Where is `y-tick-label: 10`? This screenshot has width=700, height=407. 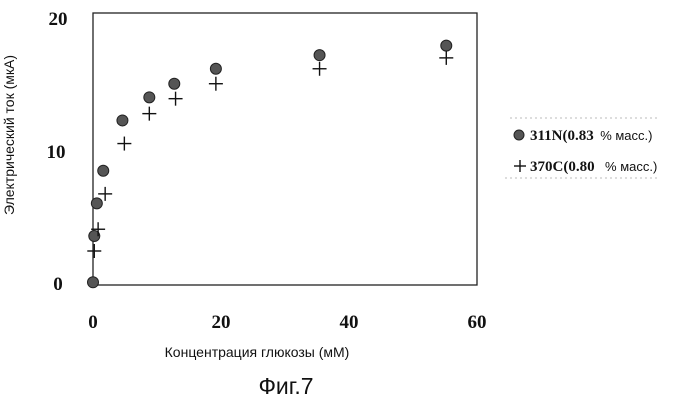 y-tick-label: 10 is located at coordinates (56, 152).